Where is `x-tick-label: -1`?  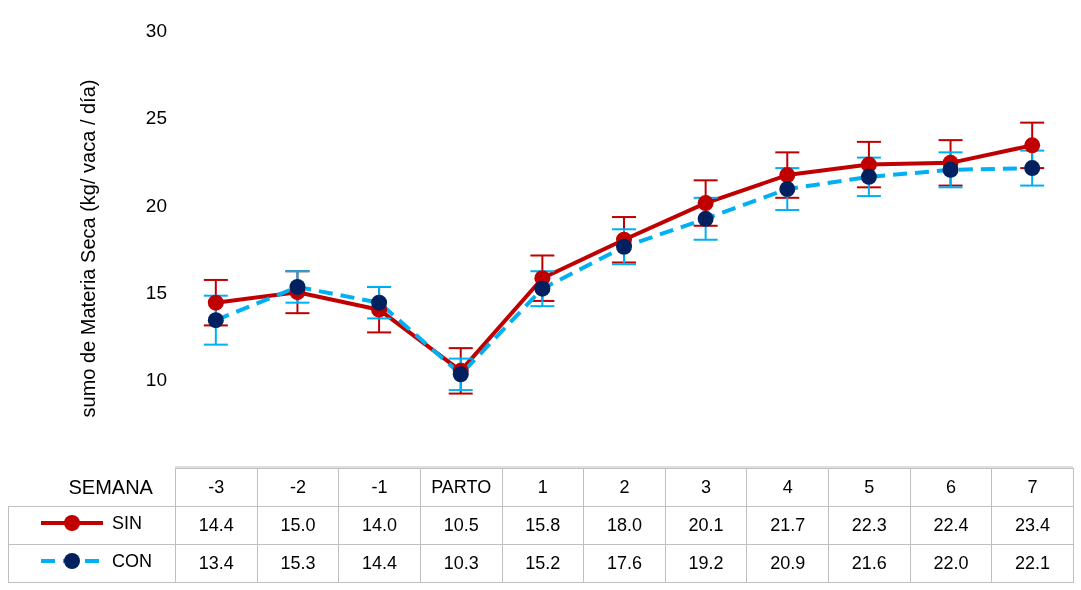
x-tick-label: -1 is located at coordinates (379, 487).